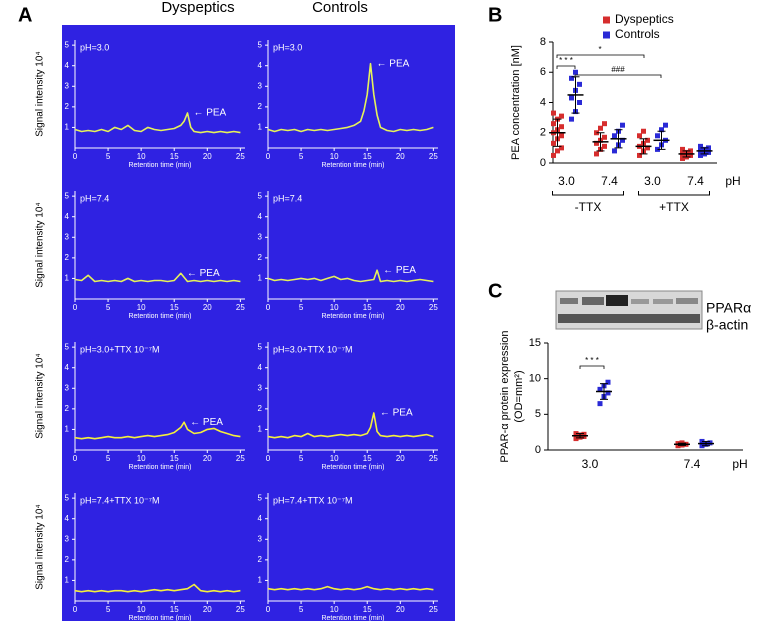 This screenshot has height=621, width=765. I want to click on significance-label: * * *, so click(566, 60).